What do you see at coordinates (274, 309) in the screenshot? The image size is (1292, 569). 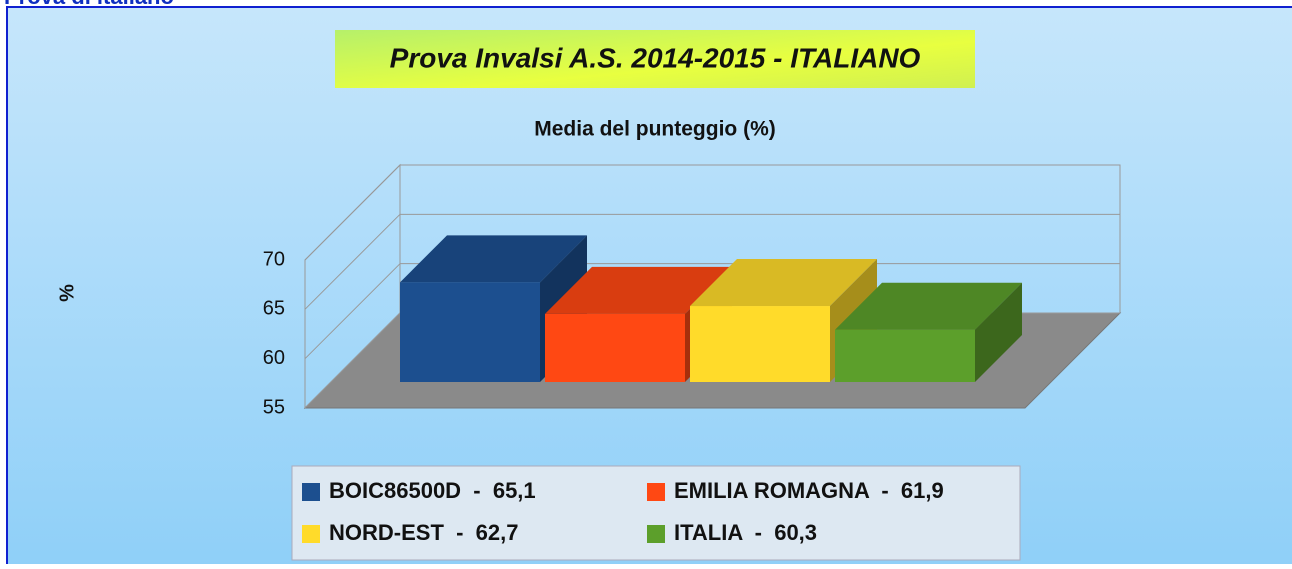 I see `y-tick-label: 65` at bounding box center [274, 309].